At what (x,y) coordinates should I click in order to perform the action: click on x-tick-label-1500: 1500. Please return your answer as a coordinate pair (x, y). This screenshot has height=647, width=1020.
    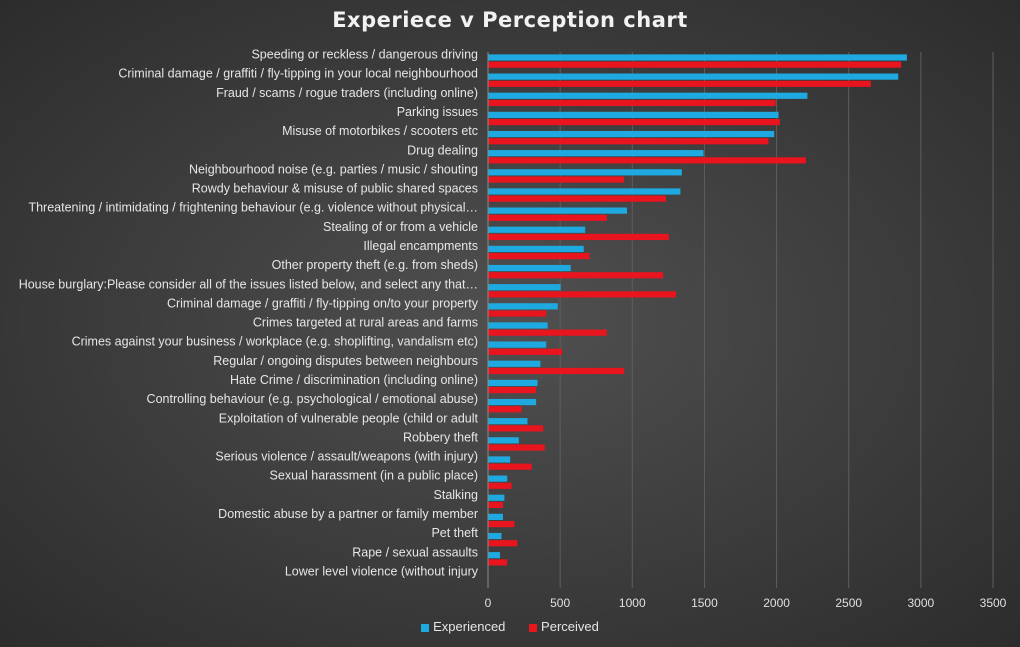
    Looking at the image, I should click on (704, 603).